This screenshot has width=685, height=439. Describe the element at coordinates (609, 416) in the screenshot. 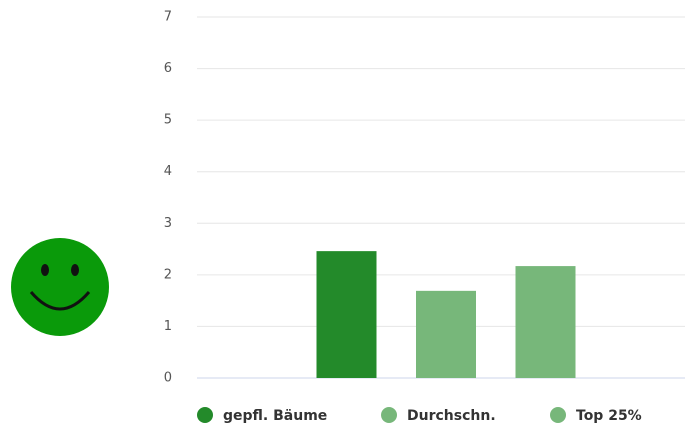

I see `legend-label: Top 25%` at that location.